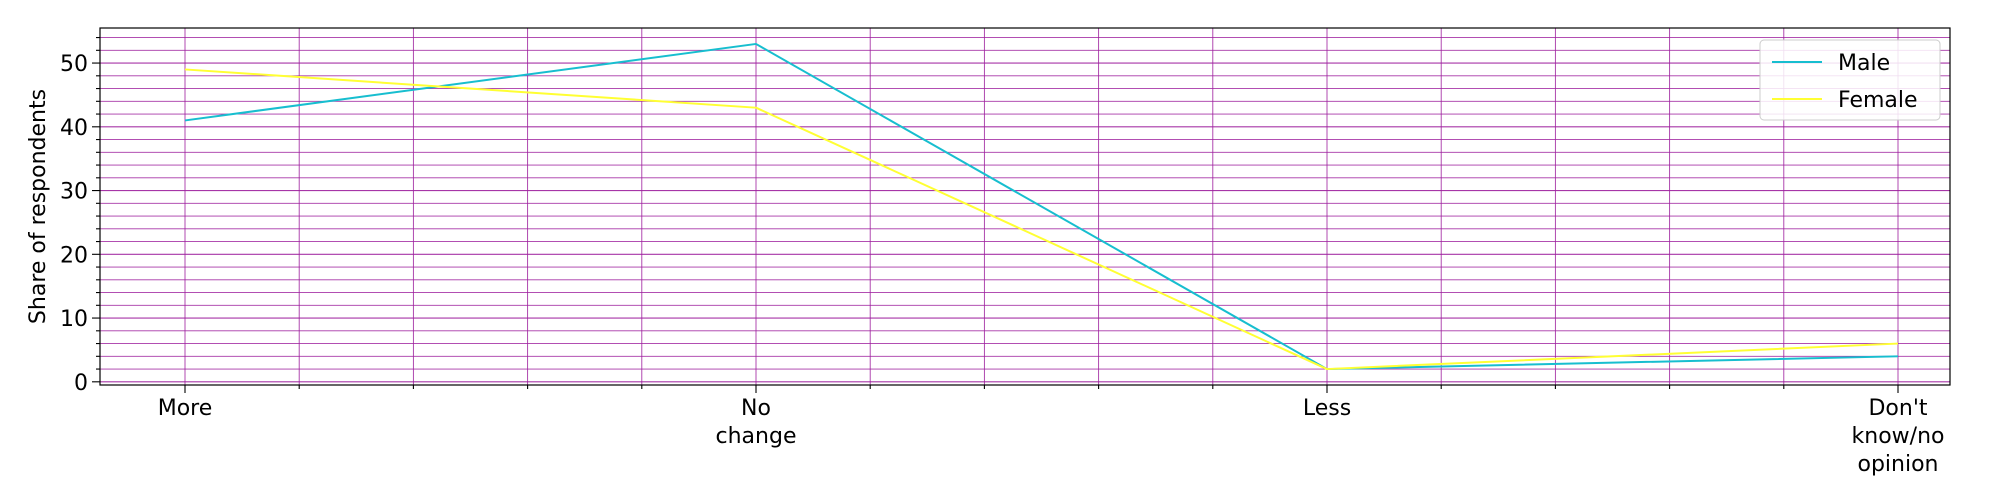 This screenshot has height=500, width=2000. Describe the element at coordinates (1898, 464) in the screenshot. I see `x-tick-label-line: opinion` at that location.